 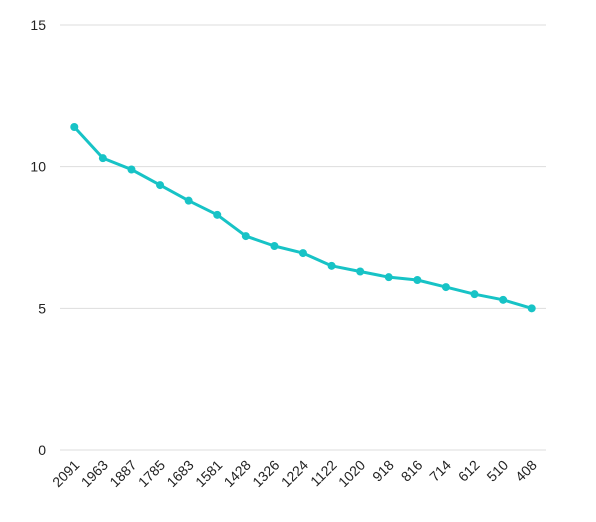 I want to click on x-tick-label: 2091, so click(x=65, y=473).